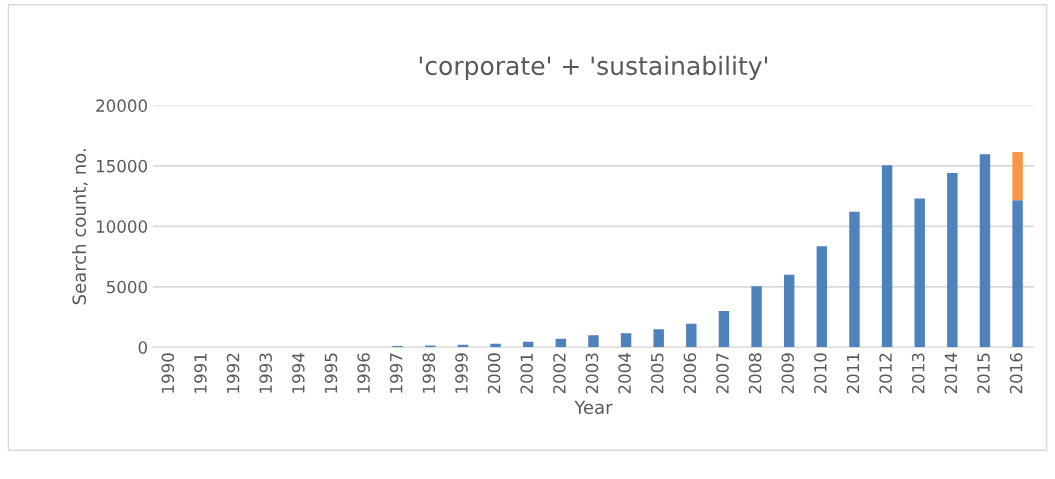 This screenshot has height=479, width=1055. Describe the element at coordinates (122, 166) in the screenshot. I see `y-tick-label: 15000` at that location.